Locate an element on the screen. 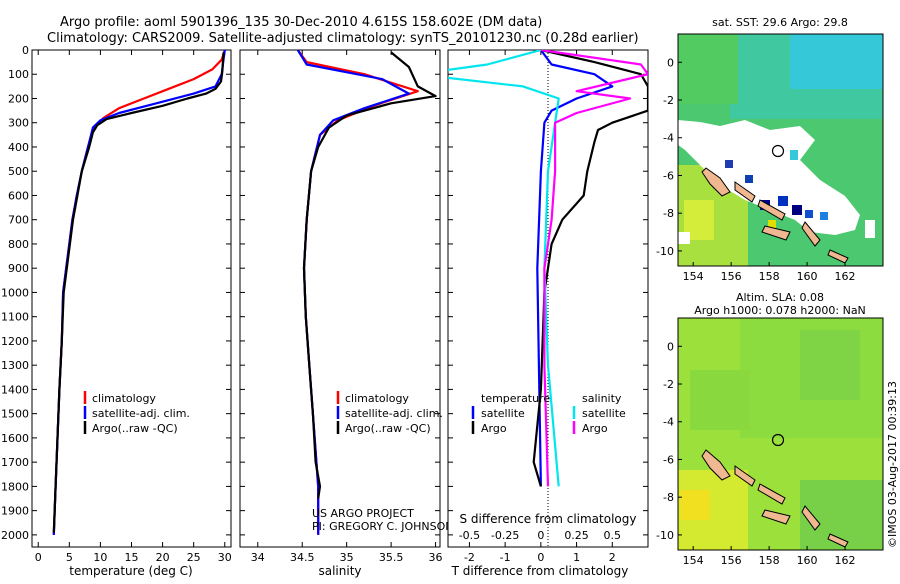 The height and width of the screenshot is (584, 900). sla-green-band is located at coordinates (720, 400).